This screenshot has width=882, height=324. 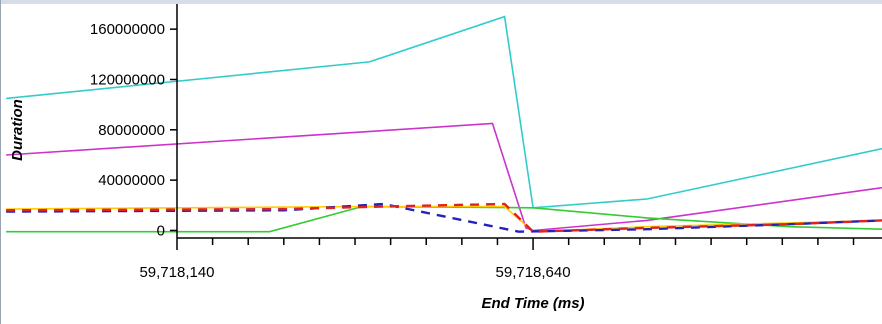 What do you see at coordinates (441, 2) in the screenshot?
I see `top-toolbar-strip` at bounding box center [441, 2].